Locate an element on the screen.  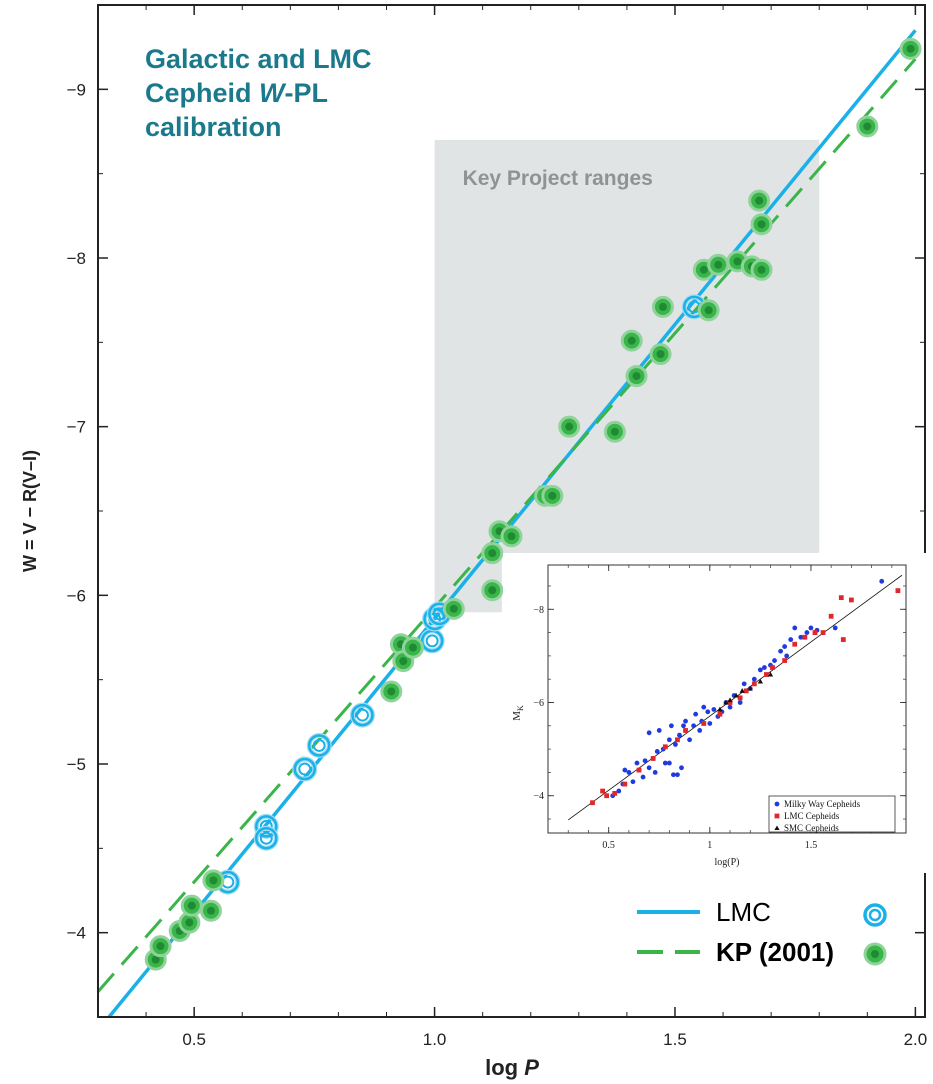
legend-lmc-marker-inner is located at coordinates (875, 915).